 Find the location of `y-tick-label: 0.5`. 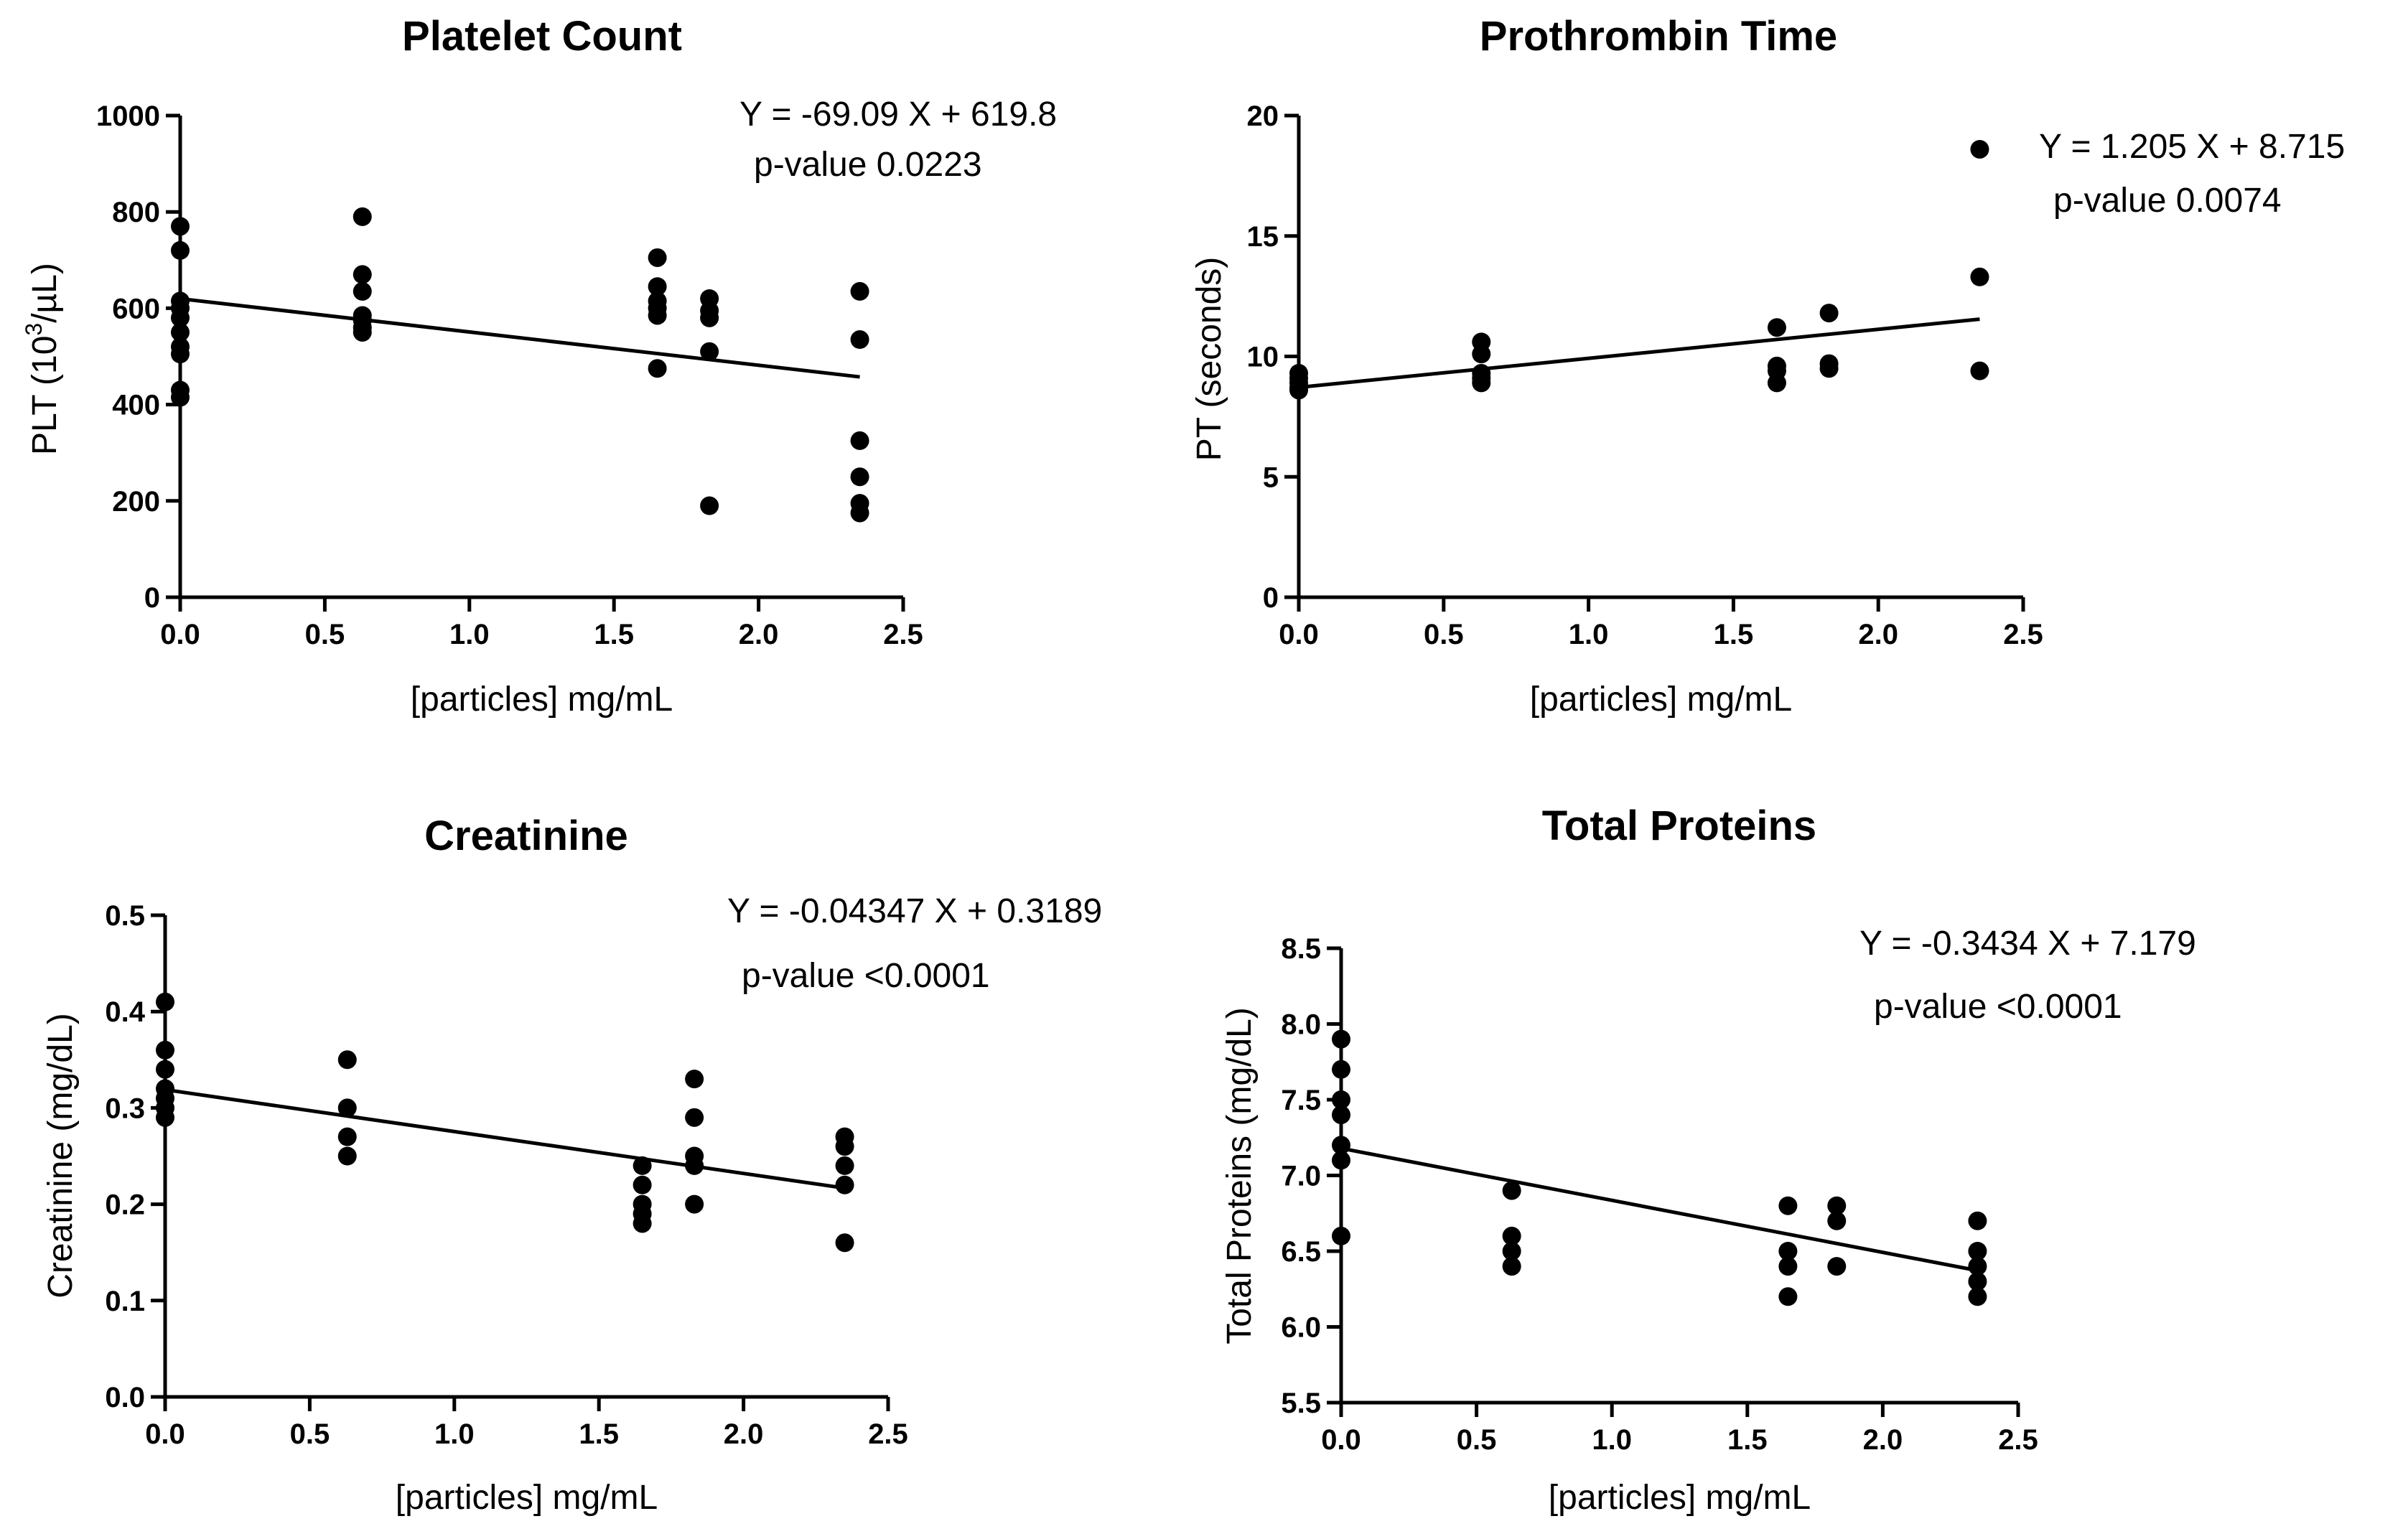

y-tick-label: 0.5 is located at coordinates (125, 916).